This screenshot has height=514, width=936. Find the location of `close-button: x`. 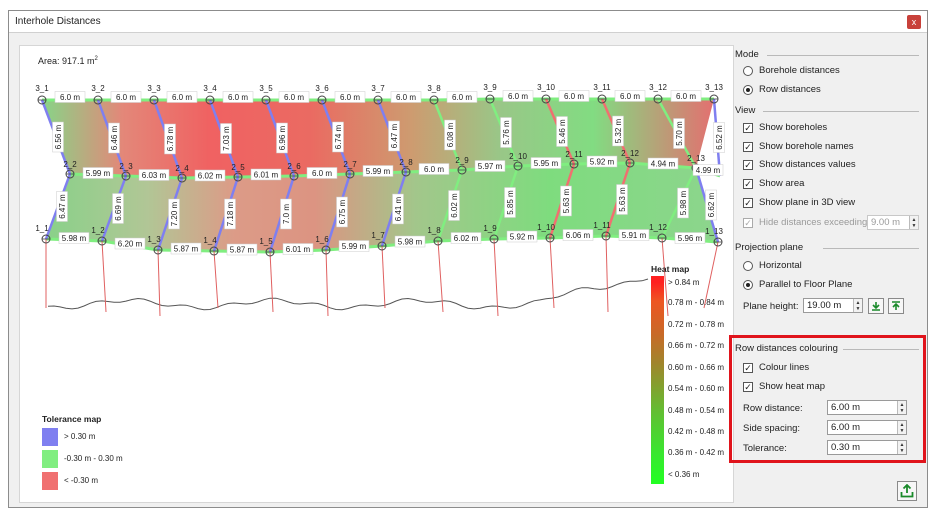

close-button: x is located at coordinates (914, 22).